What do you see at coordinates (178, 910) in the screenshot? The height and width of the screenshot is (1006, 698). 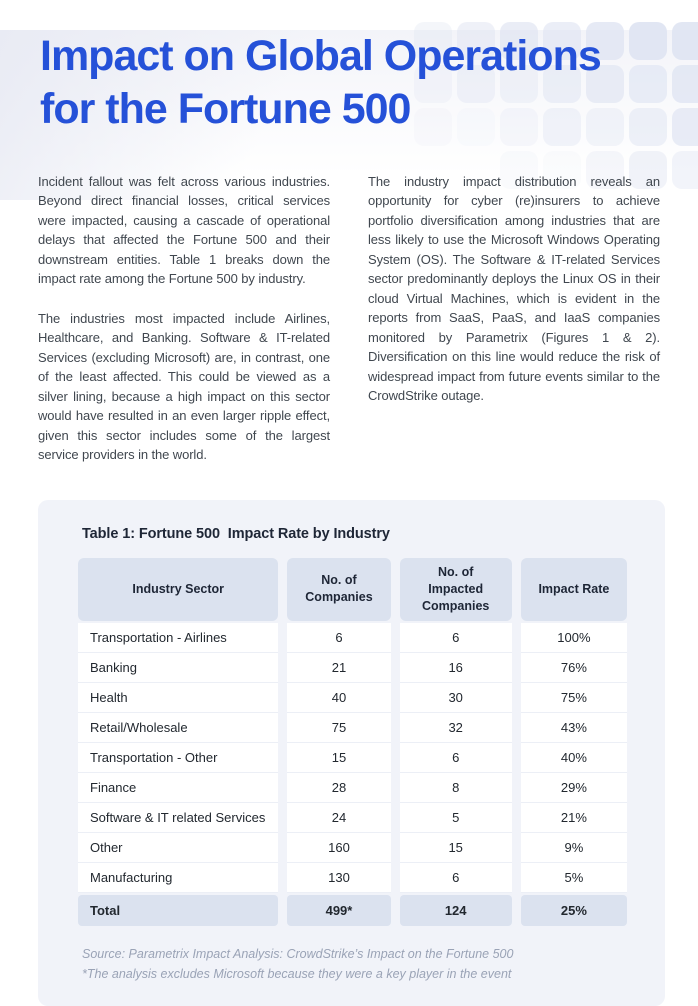 I see `total-label-cell: Total` at bounding box center [178, 910].